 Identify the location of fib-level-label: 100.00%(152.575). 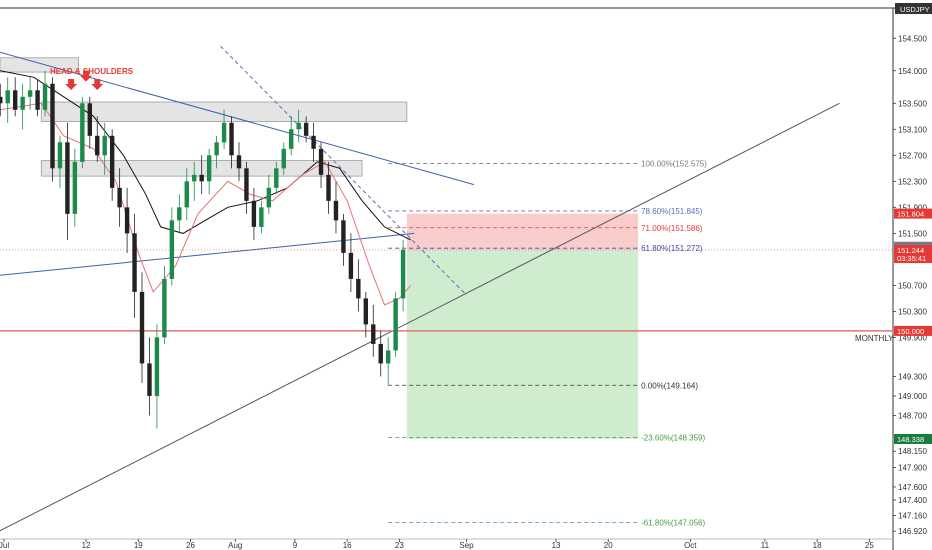
(674, 163).